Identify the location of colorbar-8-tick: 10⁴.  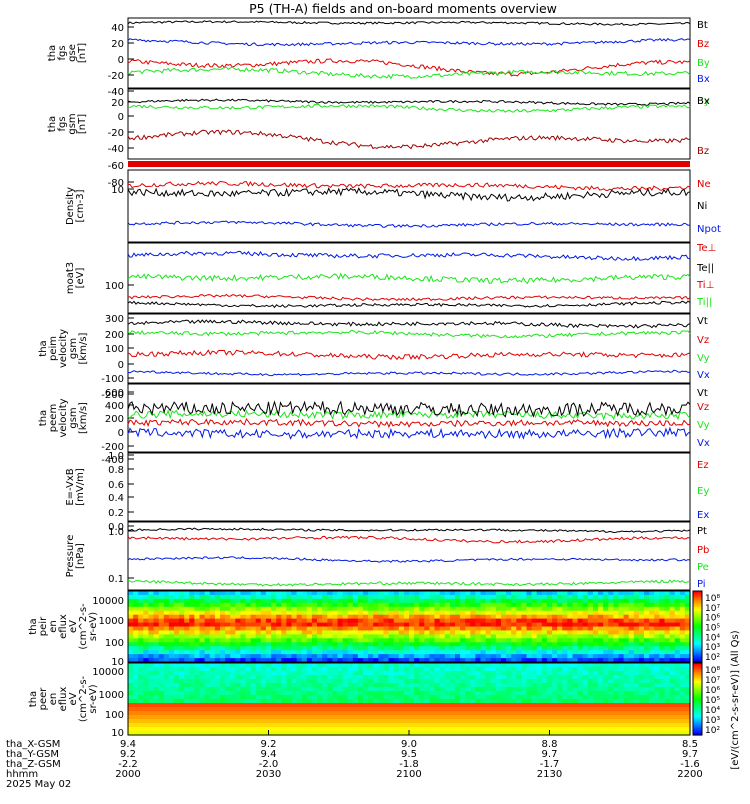
(712, 638).